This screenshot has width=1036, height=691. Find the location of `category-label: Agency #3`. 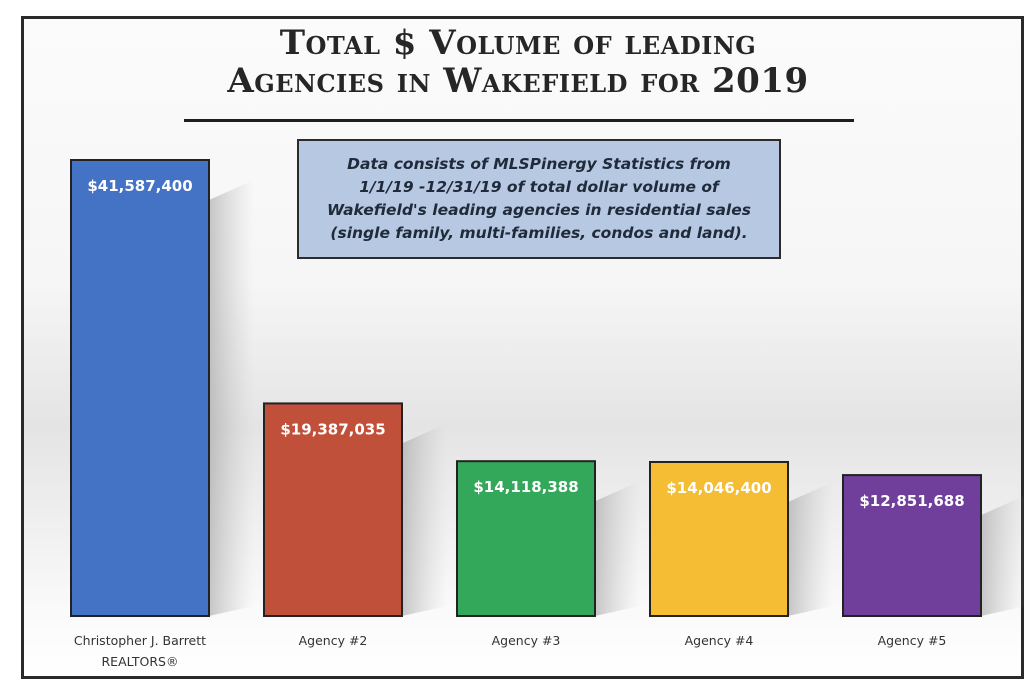

category-label: Agency #3 is located at coordinates (526, 640).